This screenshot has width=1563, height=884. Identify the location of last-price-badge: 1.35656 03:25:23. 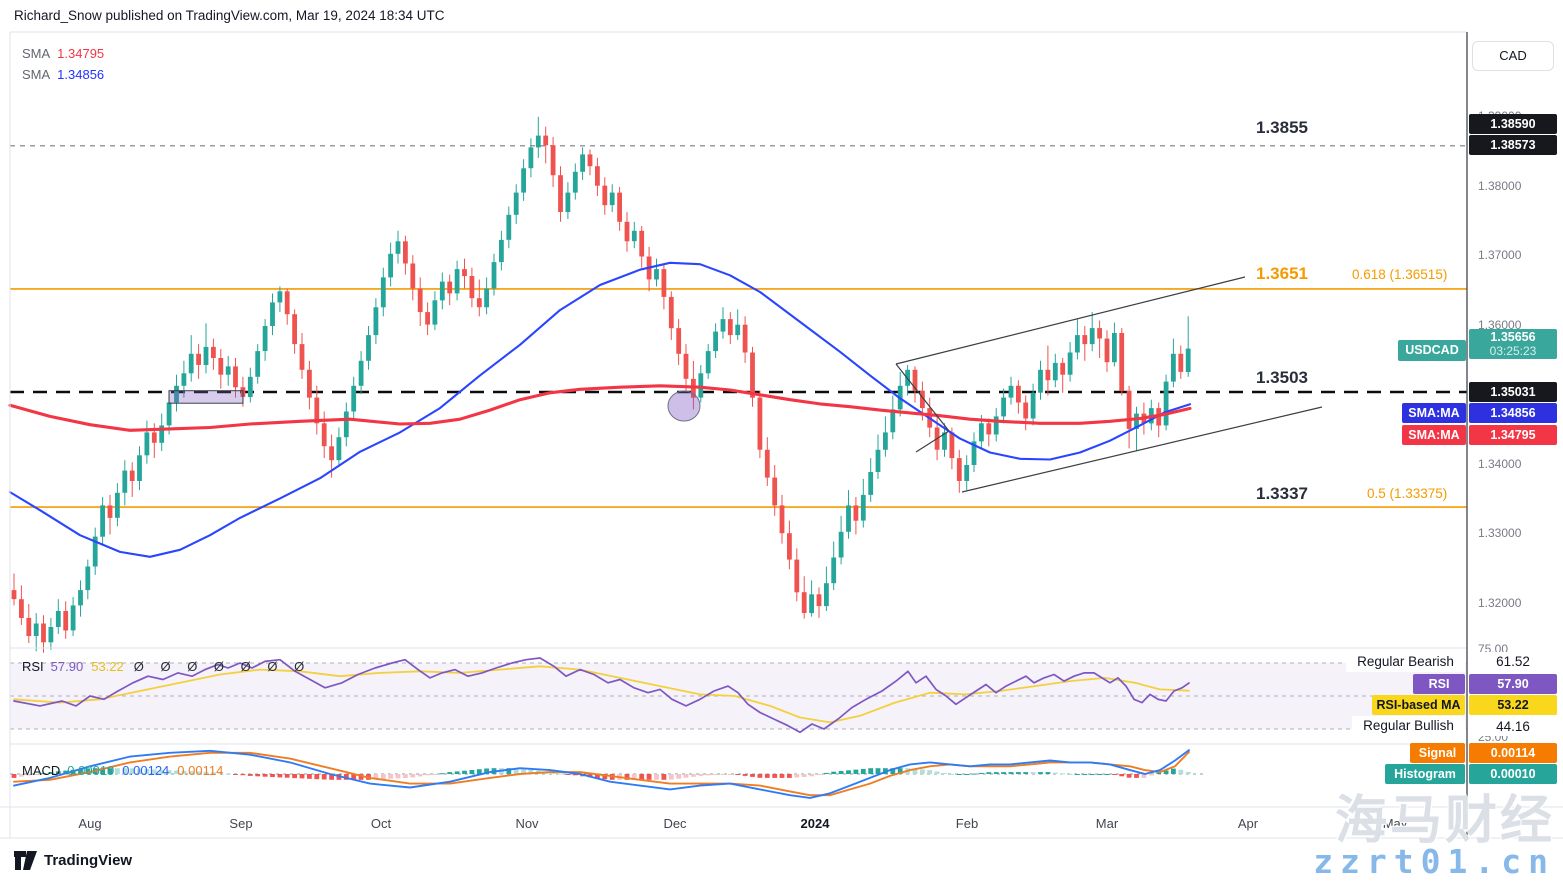
(1513, 344).